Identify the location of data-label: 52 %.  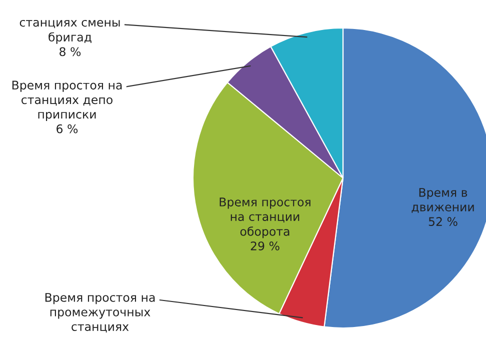
(443, 221).